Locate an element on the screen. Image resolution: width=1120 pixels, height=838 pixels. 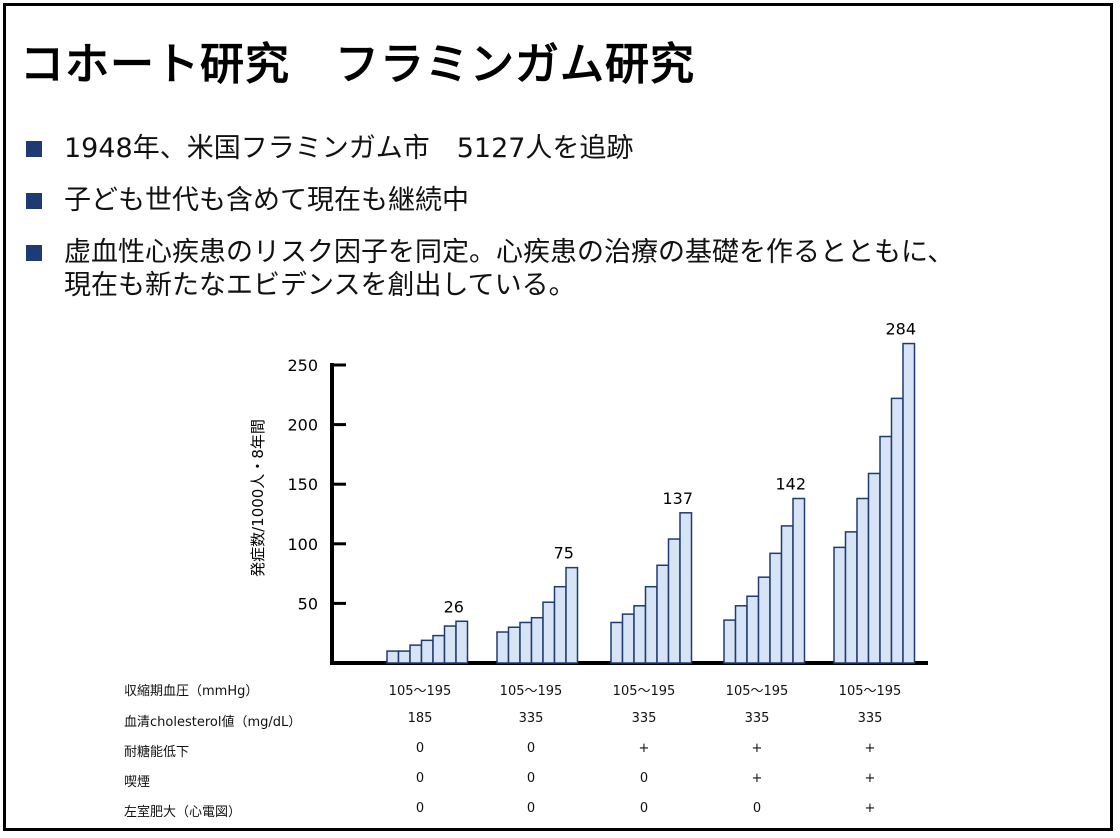
slide-title: コホート研究 フラミンガム研究 is located at coordinates (357, 64).